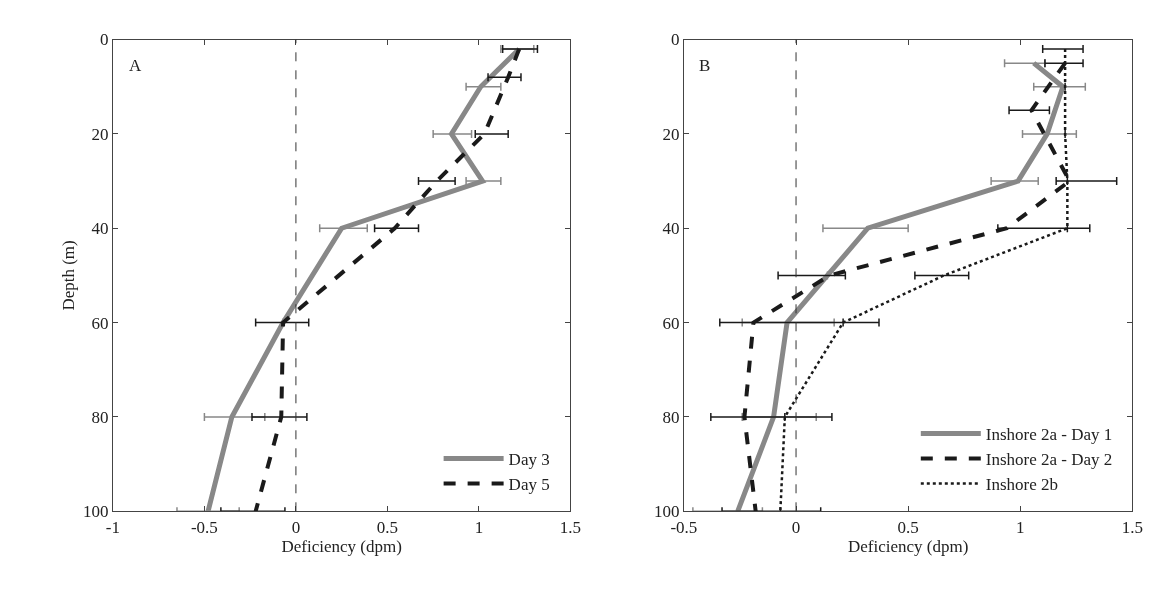 The width and height of the screenshot is (1168, 594). Describe the element at coordinates (705, 65) in the screenshot. I see `annotation: B` at that location.